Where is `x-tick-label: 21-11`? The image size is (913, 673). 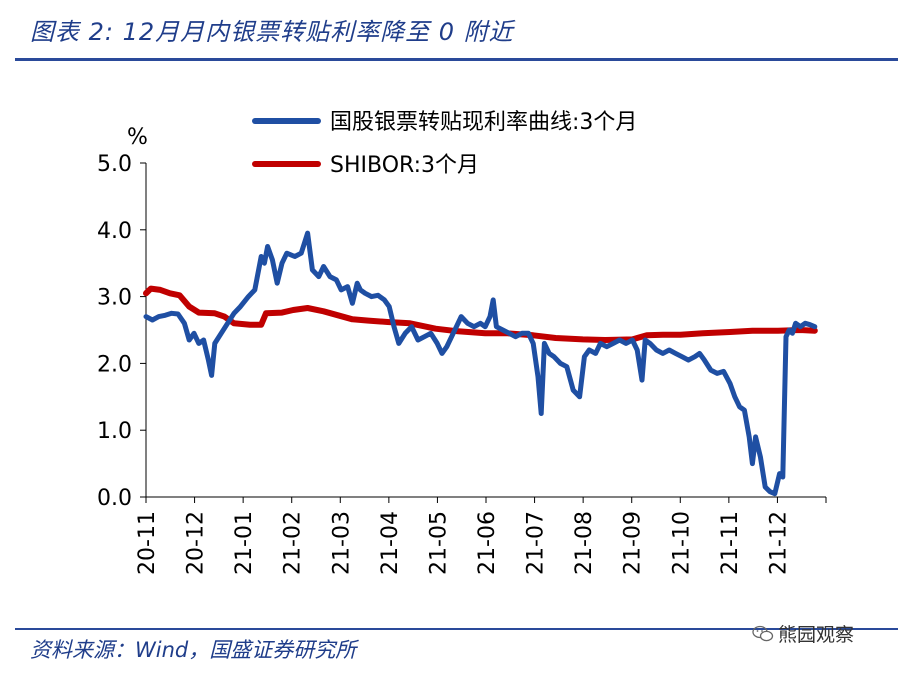
x-tick-label: 21-11 is located at coordinates (730, 543).